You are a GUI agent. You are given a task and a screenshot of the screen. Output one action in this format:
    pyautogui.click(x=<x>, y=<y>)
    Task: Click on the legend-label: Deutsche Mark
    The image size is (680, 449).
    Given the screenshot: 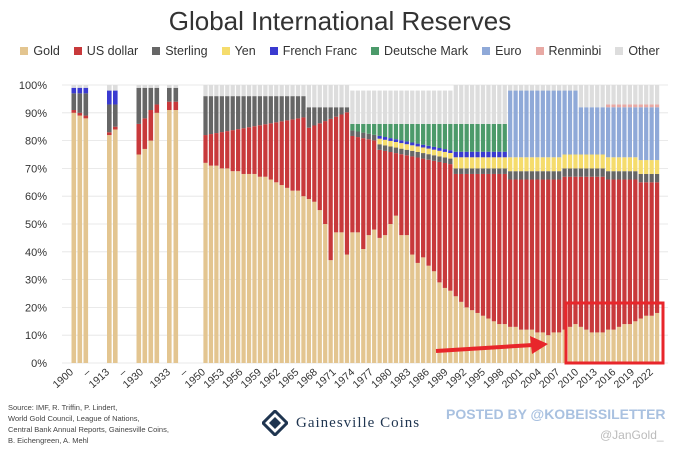 What is the action you would take?
    pyautogui.click(x=426, y=51)
    